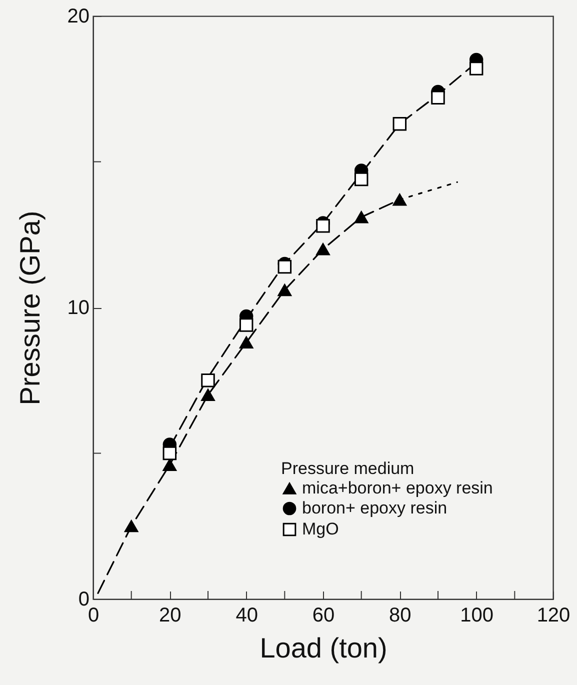 The width and height of the screenshot is (577, 685). I want to click on y-tick-label: 0, so click(84, 599).